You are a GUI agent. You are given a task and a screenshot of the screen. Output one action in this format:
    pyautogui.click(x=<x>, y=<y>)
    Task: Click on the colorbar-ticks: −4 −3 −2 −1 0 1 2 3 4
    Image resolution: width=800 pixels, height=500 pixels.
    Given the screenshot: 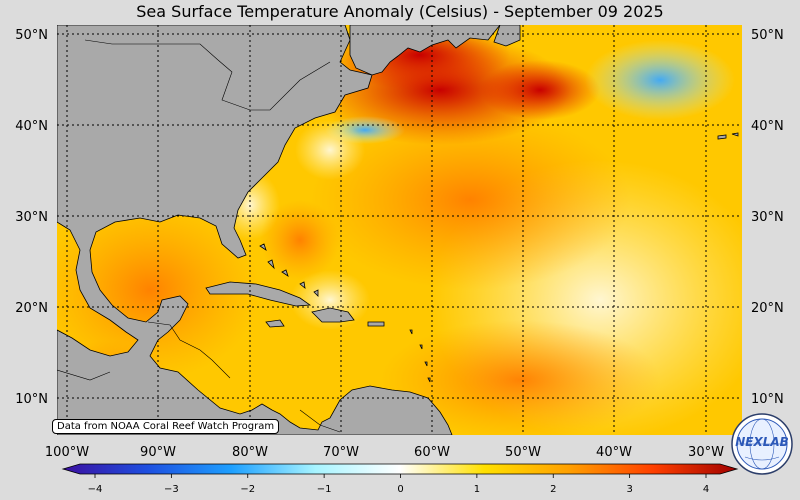 What is the action you would take?
    pyautogui.click(x=398, y=484)
    